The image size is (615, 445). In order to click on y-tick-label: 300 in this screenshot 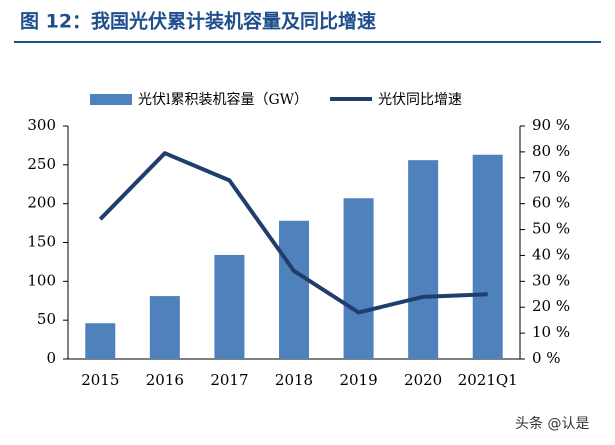, I will do `click(41, 125)`.